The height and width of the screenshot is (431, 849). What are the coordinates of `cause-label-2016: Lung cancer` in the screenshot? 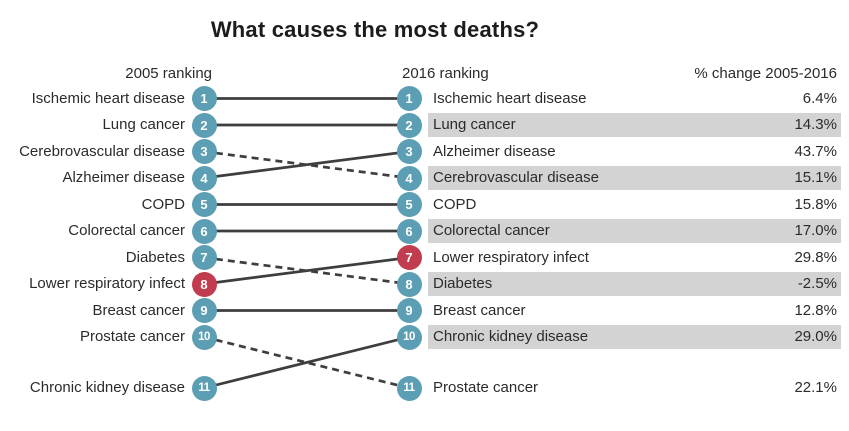 It's located at (474, 124).